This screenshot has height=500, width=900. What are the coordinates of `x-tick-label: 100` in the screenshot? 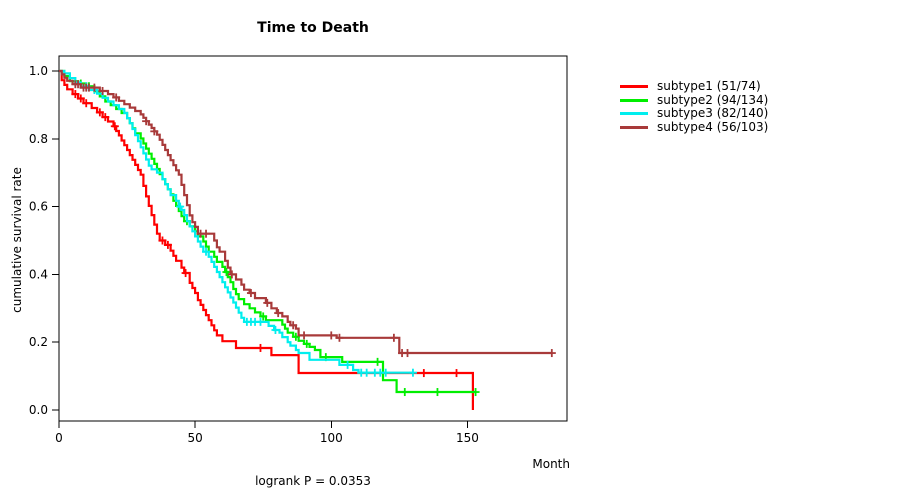 It's located at (331, 438).